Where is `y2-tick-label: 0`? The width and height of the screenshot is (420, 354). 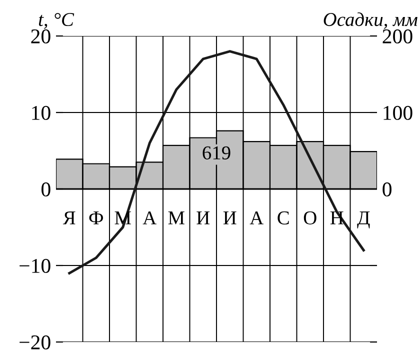 y2-tick-label: 0 is located at coordinates (387, 189).